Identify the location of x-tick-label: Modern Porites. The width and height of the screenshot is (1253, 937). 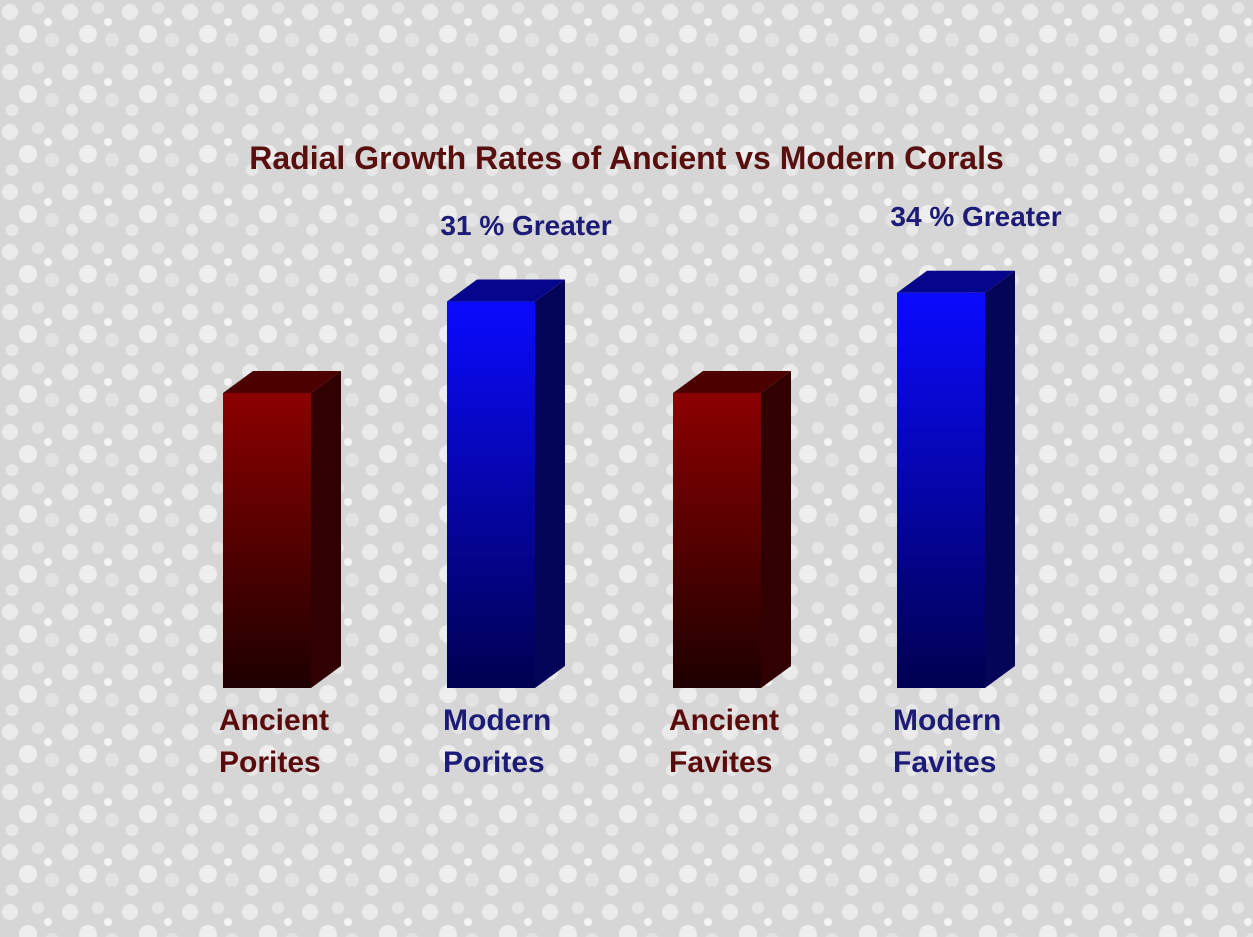
(497, 741).